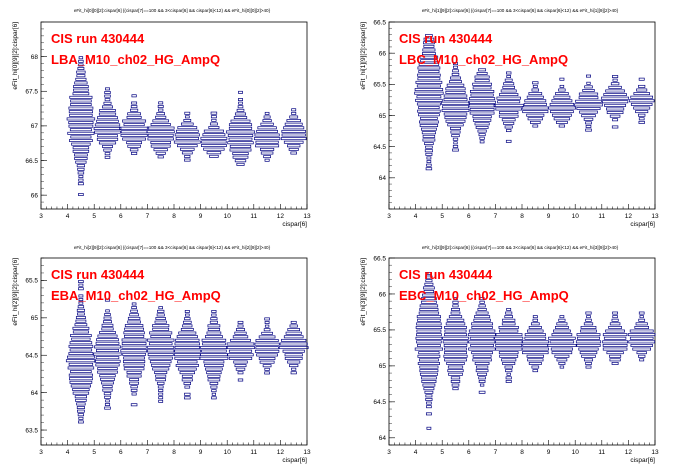 This screenshot has width=696, height=472. Describe the element at coordinates (442, 452) in the screenshot. I see `x-tick-label: 5` at that location.